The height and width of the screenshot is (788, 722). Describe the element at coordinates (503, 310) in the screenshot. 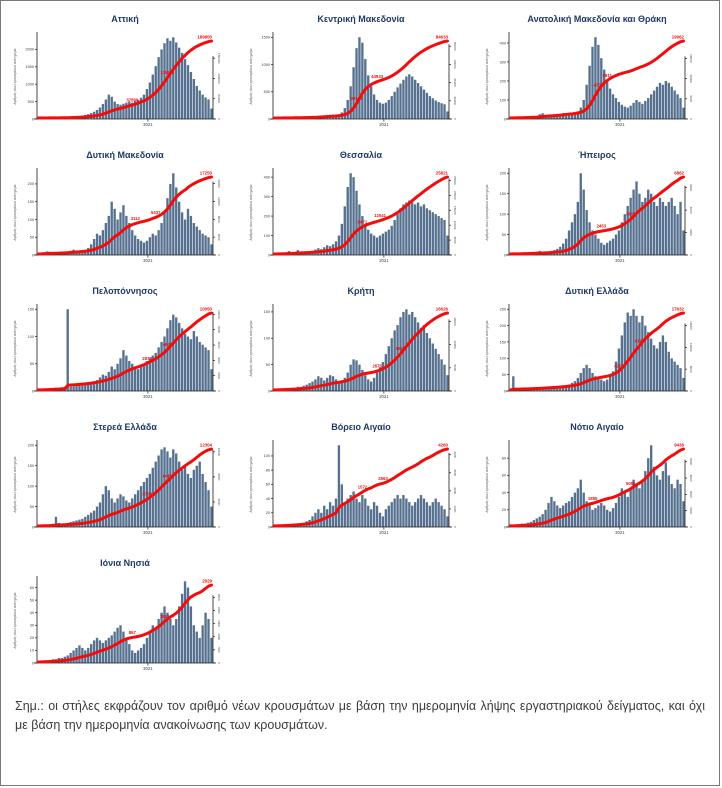

I see `svg-text: 250` at that location.